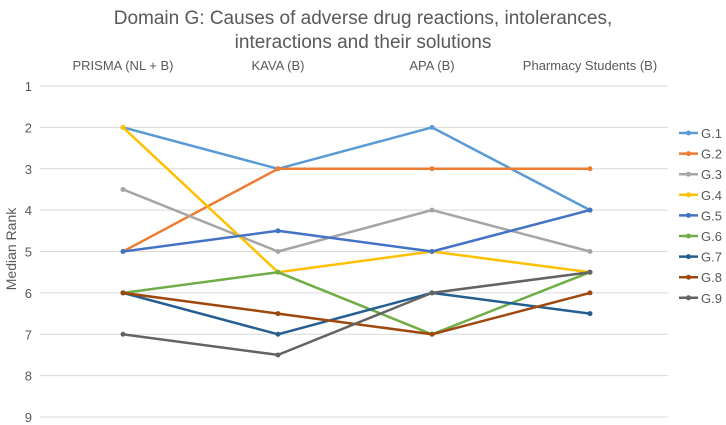  I want to click on y-tick-7: 7, so click(28, 334).